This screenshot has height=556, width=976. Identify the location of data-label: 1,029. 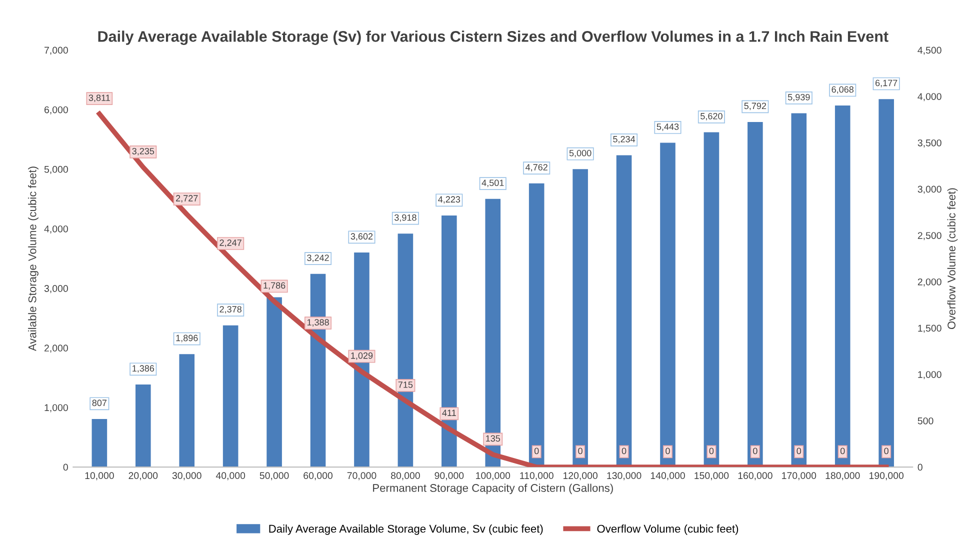
(362, 356).